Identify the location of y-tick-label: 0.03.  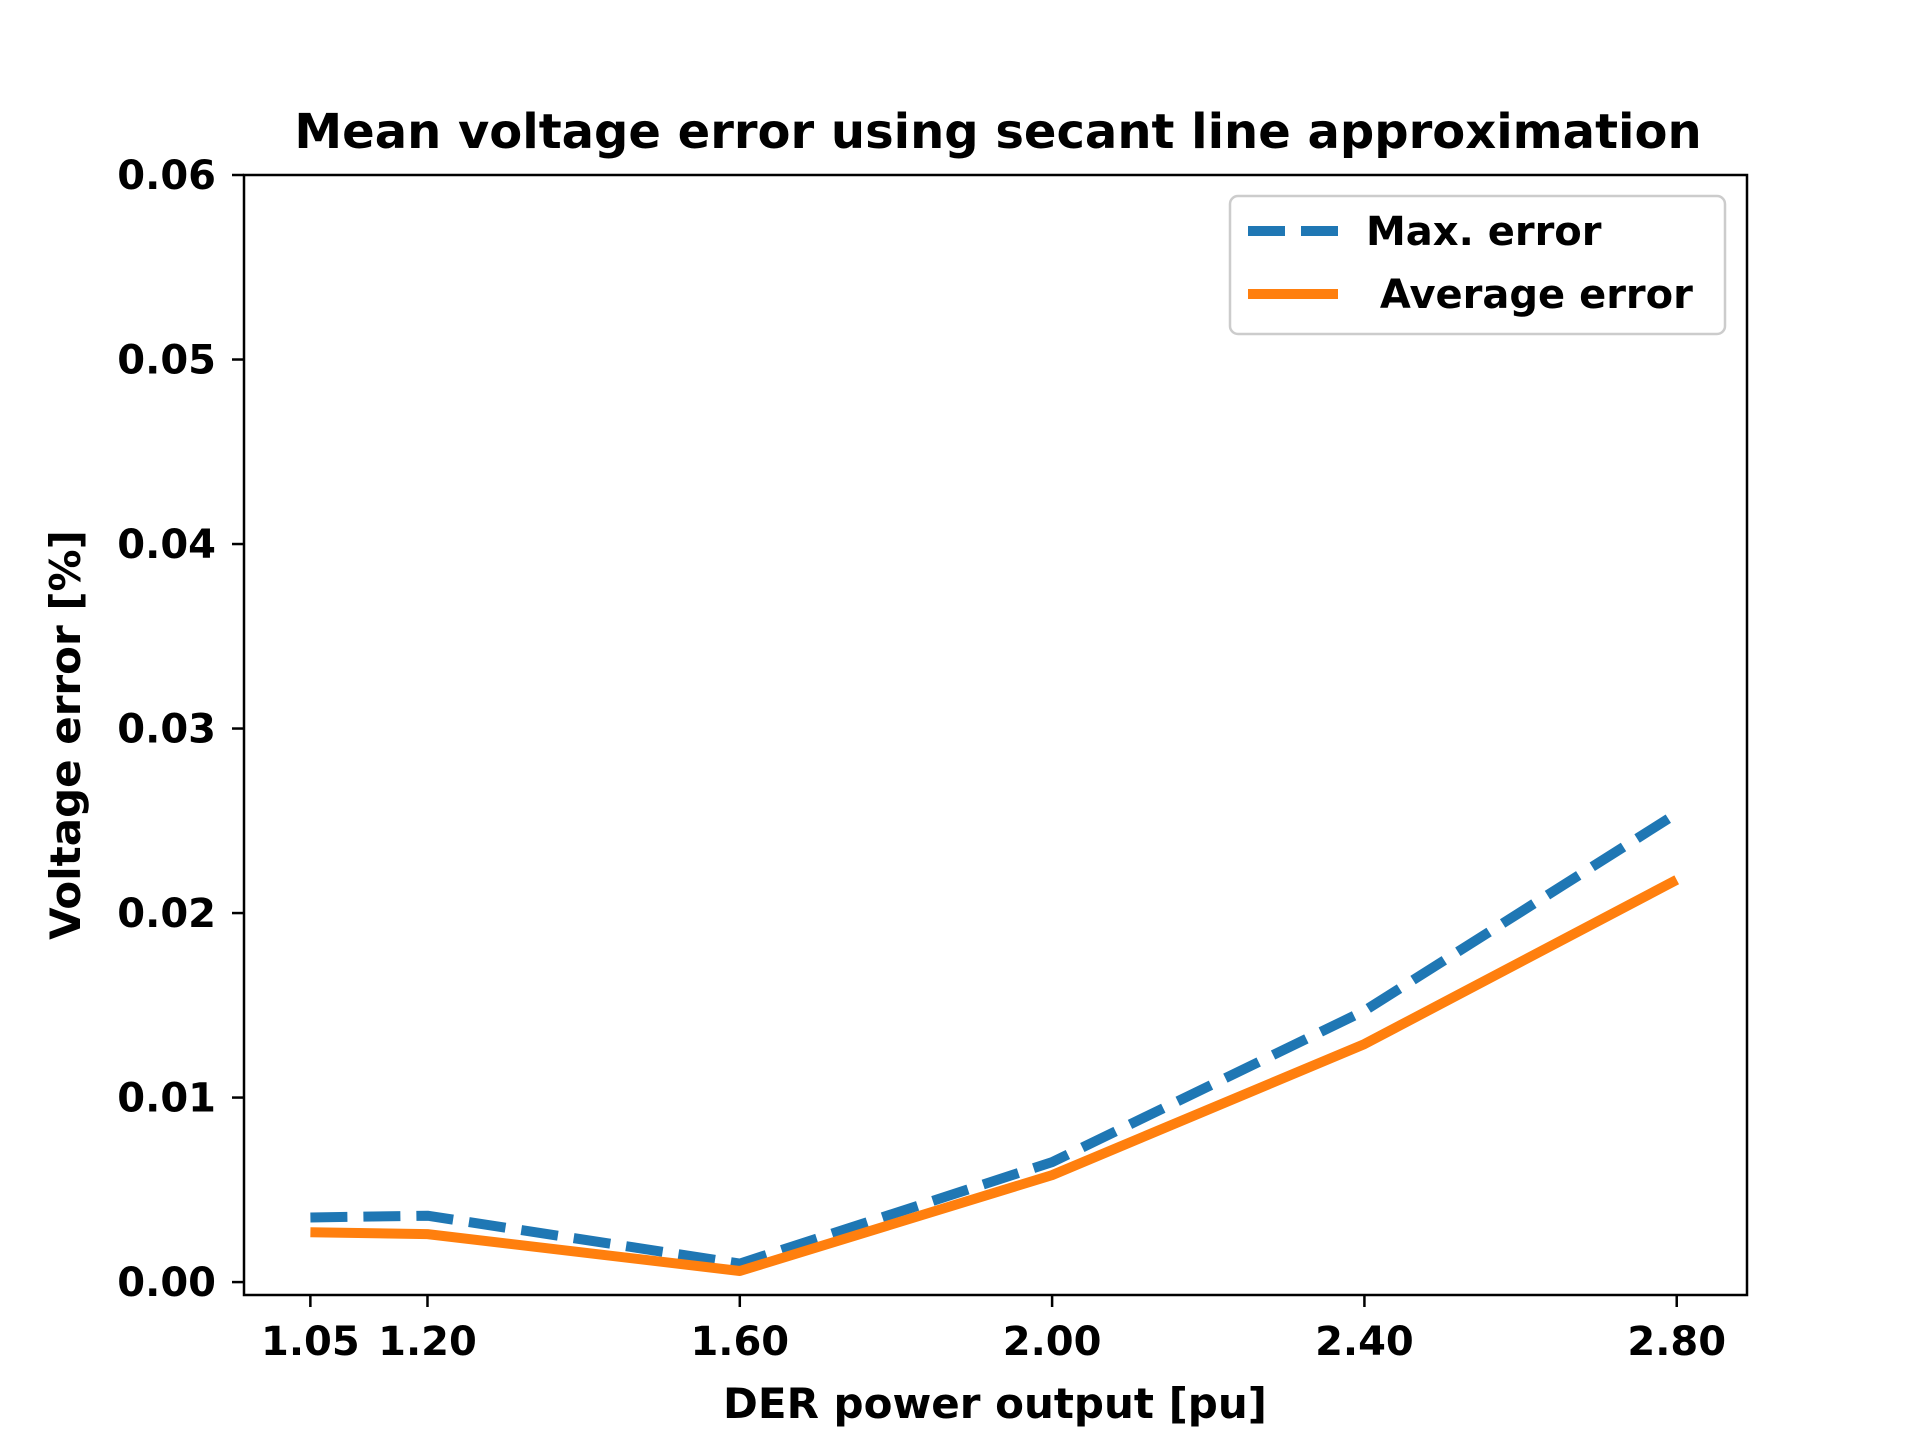
(166, 730).